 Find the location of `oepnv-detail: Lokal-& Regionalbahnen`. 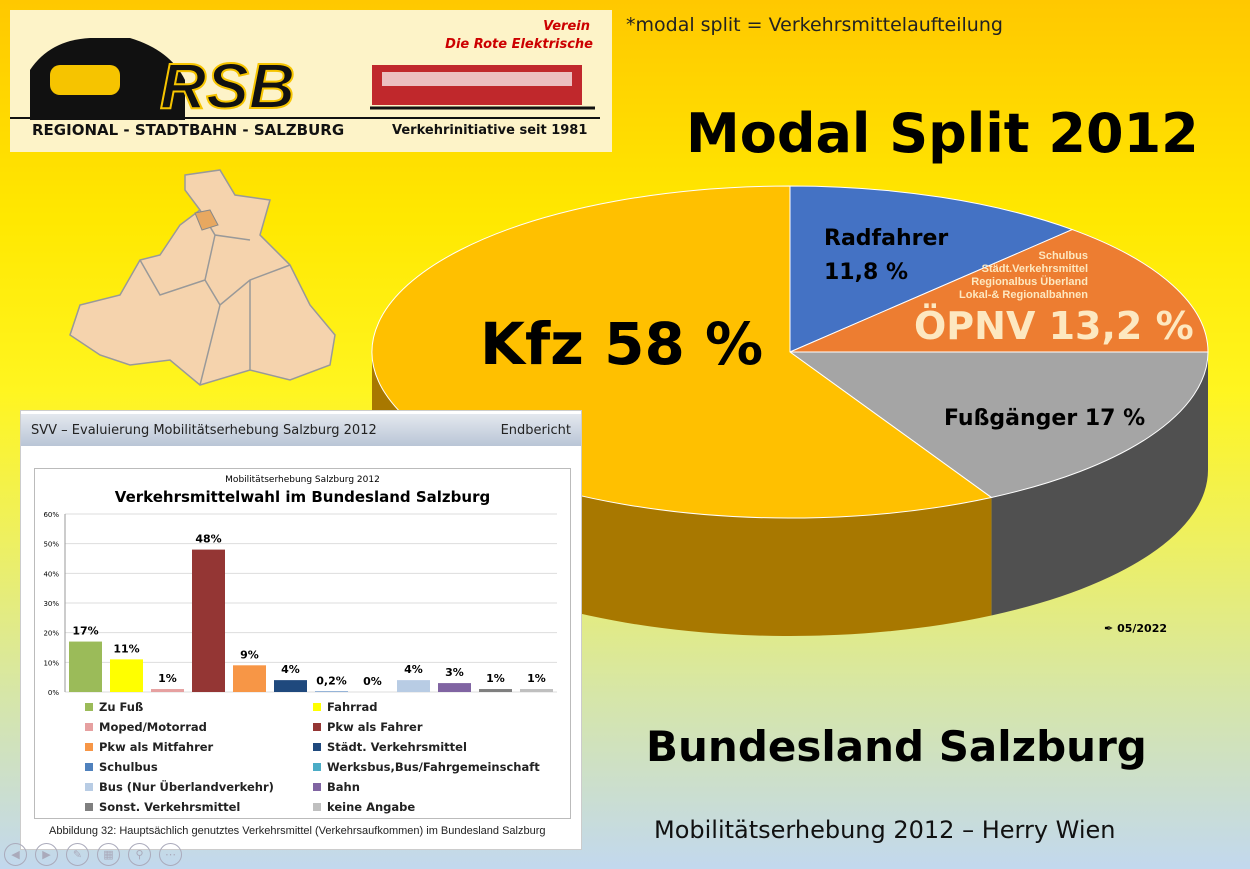

oepnv-detail: Lokal-& Regionalbahnen is located at coordinates (1023, 295).